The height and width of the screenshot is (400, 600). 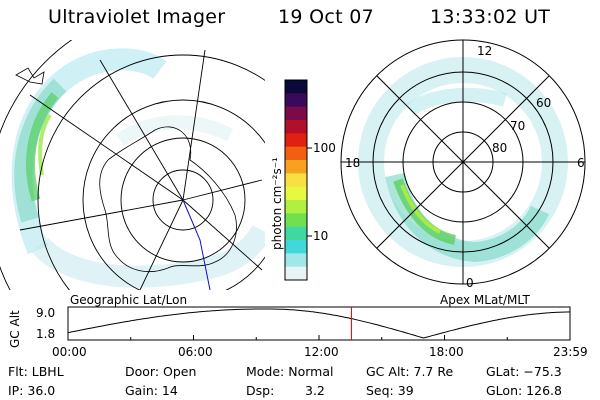 I want to click on info-flt: Flt: LBHL, so click(x=36, y=371).